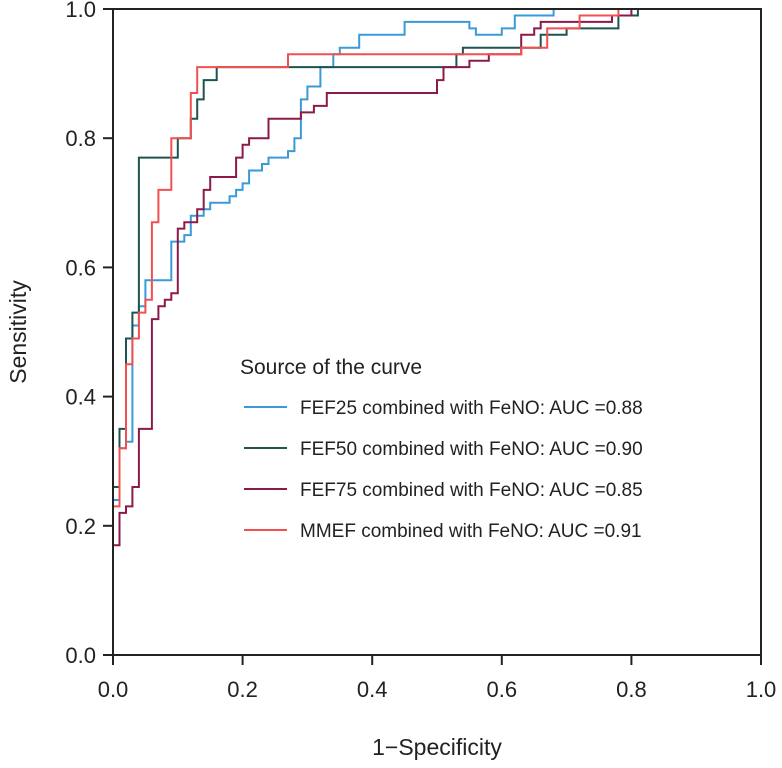 The image size is (782, 768). Describe the element at coordinates (80, 397) in the screenshot. I see `y-tick-label: 0.4` at that location.